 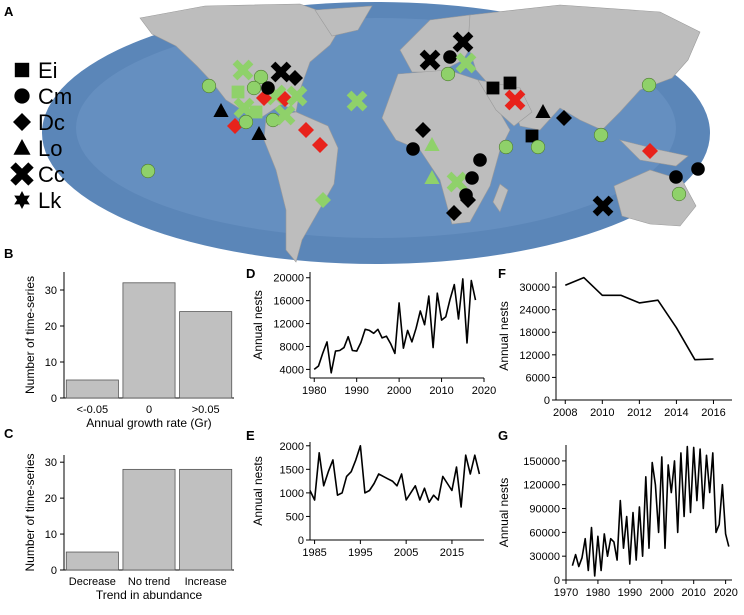 What do you see at coordinates (206, 410) in the screenshot?
I see `x-tick-label: >0.05` at bounding box center [206, 410].